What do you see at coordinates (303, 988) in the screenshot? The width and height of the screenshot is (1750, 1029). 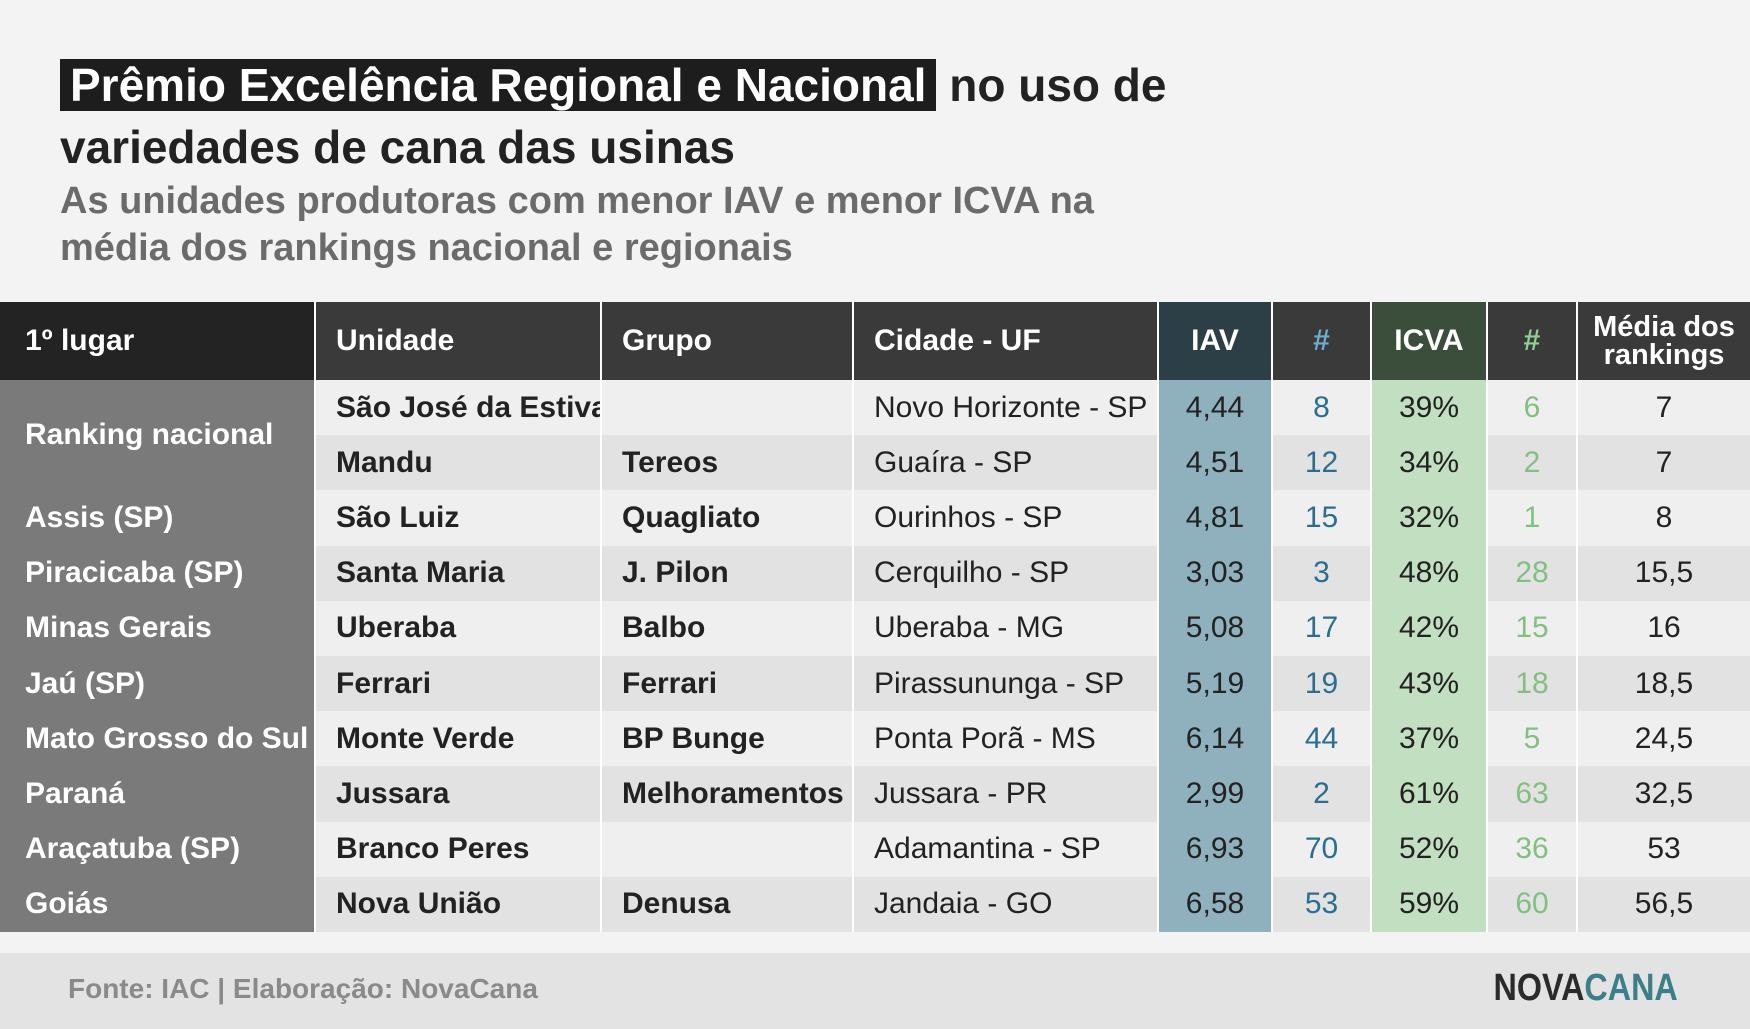 I see `source-note: Fonte: IAC | Elaboração: NovaCana` at bounding box center [303, 988].